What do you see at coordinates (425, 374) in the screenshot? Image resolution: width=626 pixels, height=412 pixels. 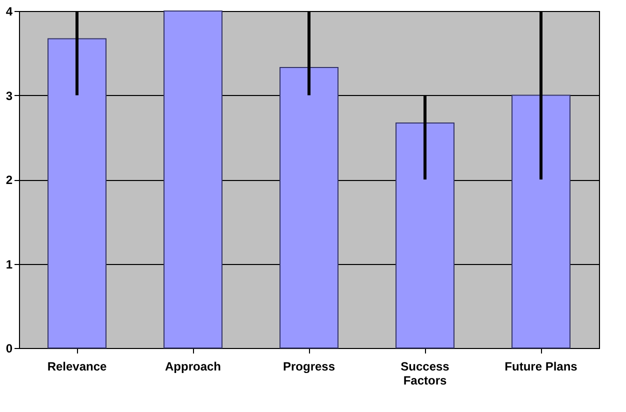 I see `x-tick-label: Success Factors` at bounding box center [425, 374].